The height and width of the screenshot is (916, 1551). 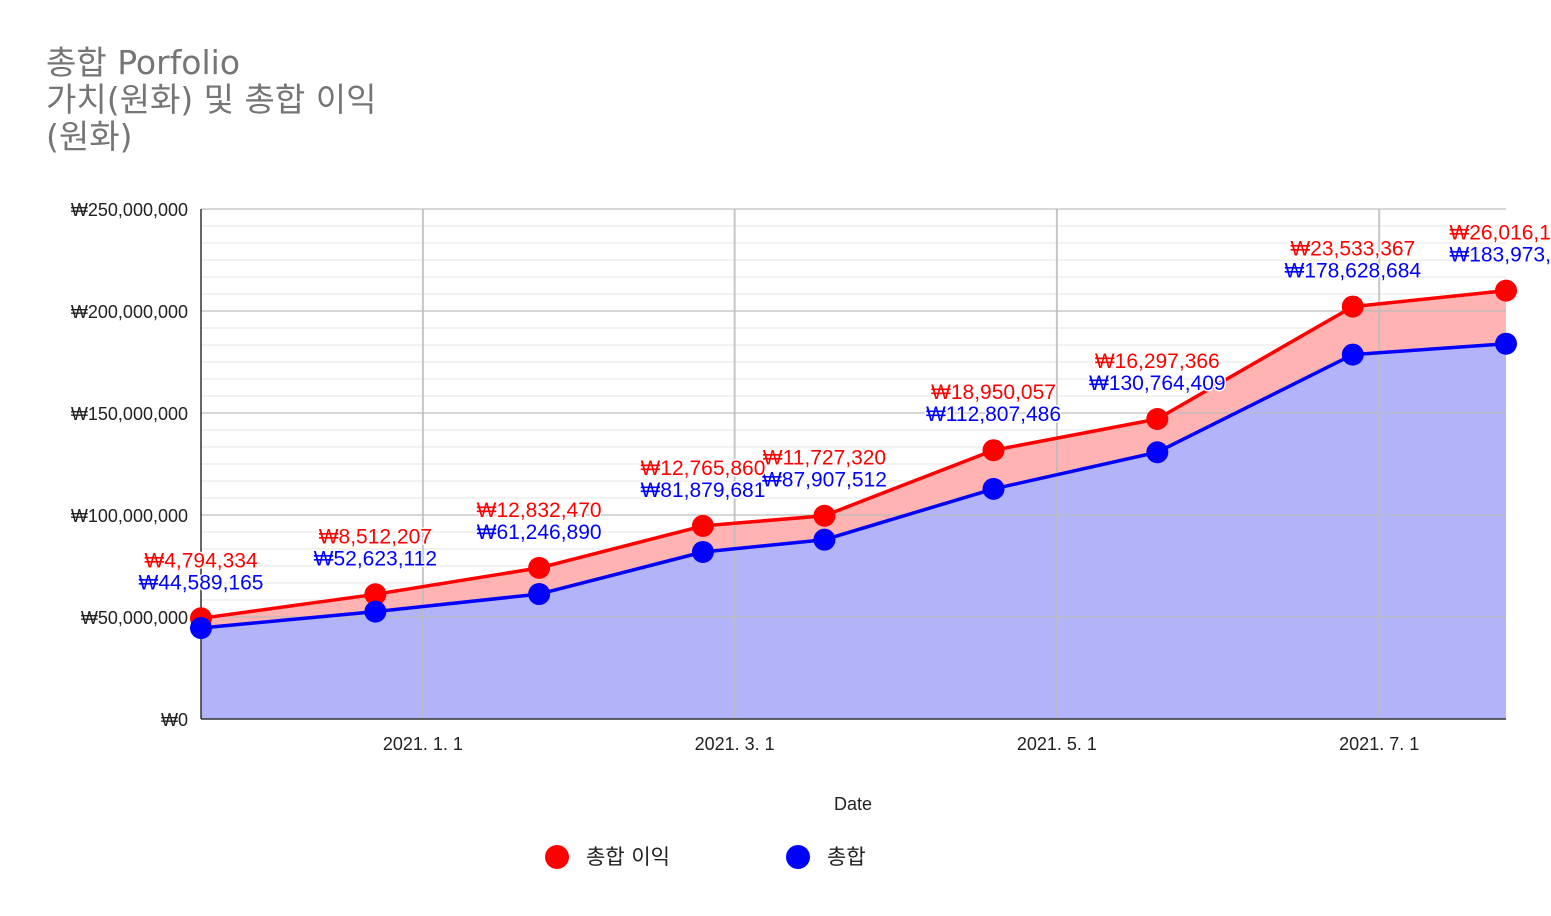 What do you see at coordinates (1352, 249) in the screenshot?
I see `data-label-profit: ₩23,533,367` at bounding box center [1352, 249].